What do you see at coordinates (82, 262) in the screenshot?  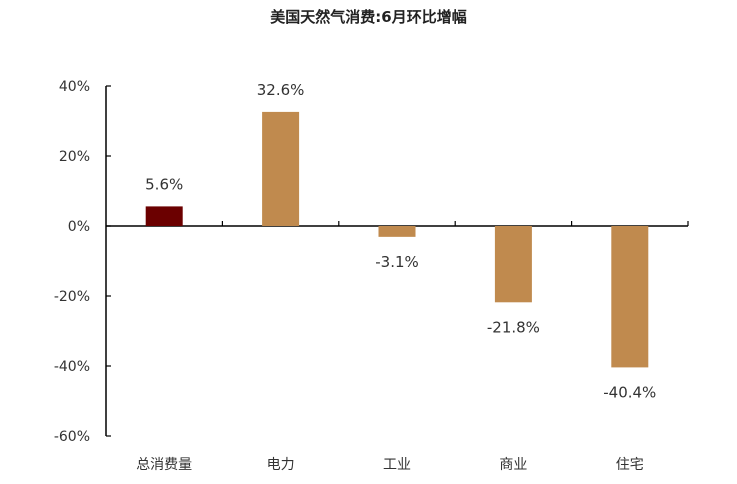 I see `y-axis-ticks: 40% 20% 0% -20% -40% -60%` at bounding box center [82, 262].